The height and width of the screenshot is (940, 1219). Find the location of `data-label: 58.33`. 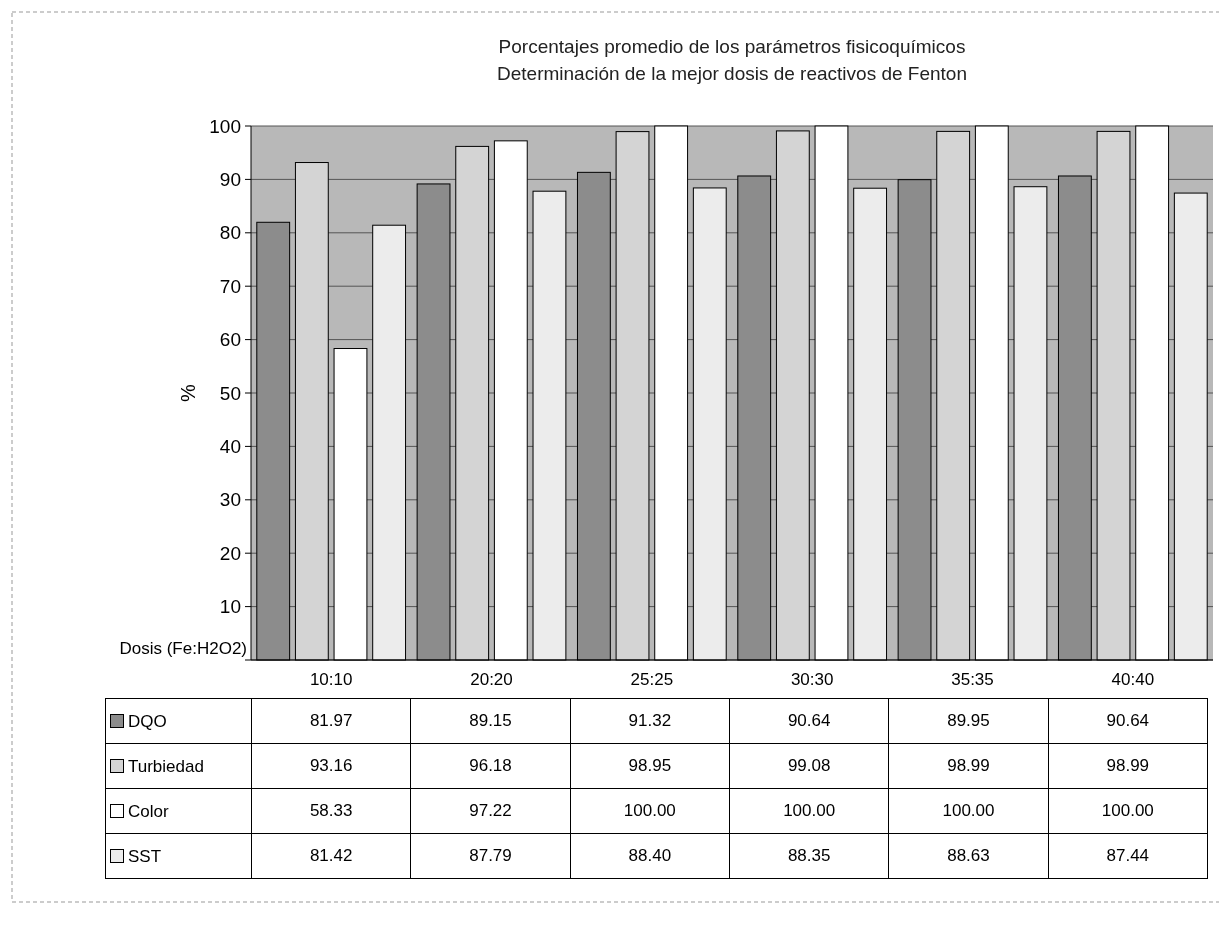

data-label: 58.33 is located at coordinates (331, 811).